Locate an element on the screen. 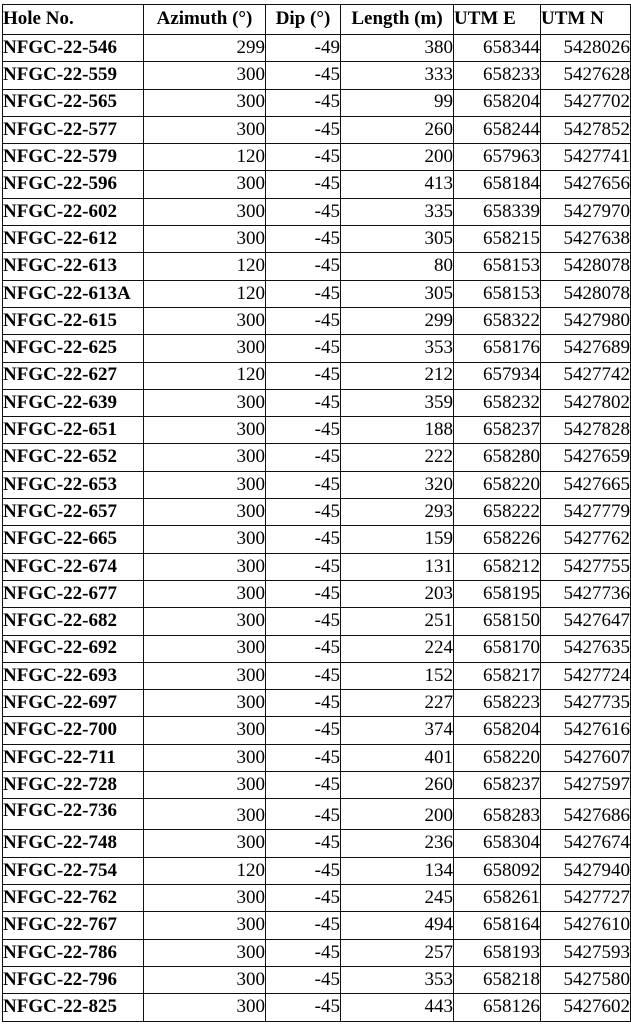 Image resolution: width=631 pixels, height=1024 pixels. value-cell: 305 is located at coordinates (397, 293).